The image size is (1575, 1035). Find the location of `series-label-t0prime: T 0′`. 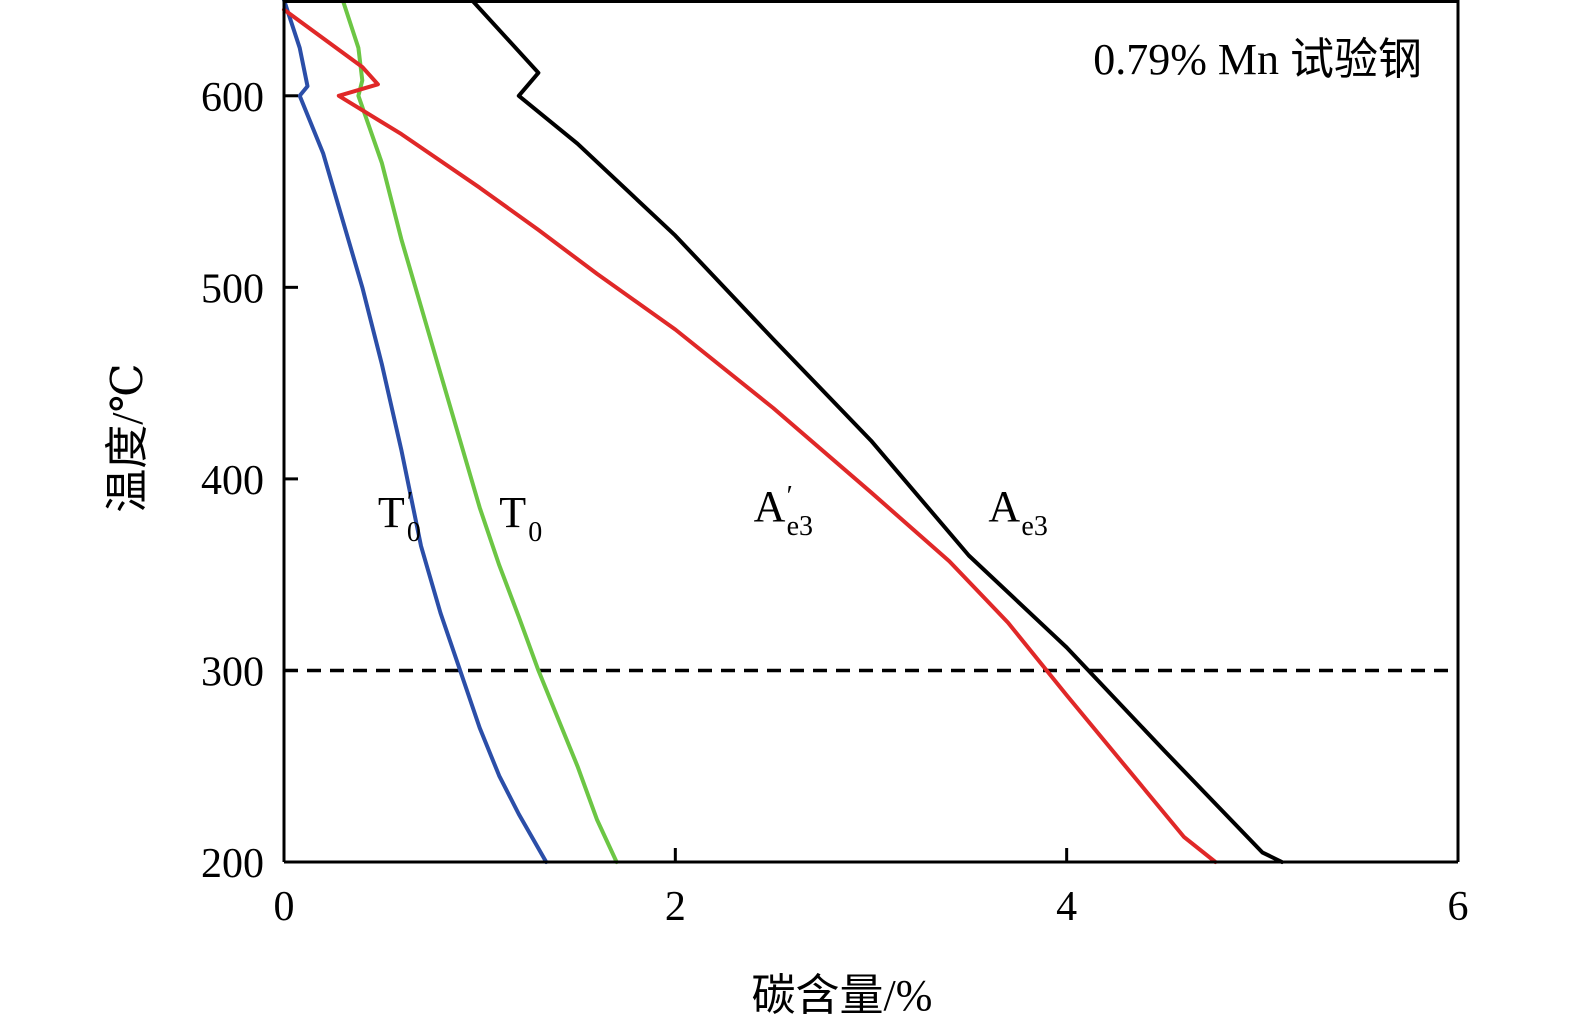

series-label-t0prime: T 0′ is located at coordinates (399, 517).